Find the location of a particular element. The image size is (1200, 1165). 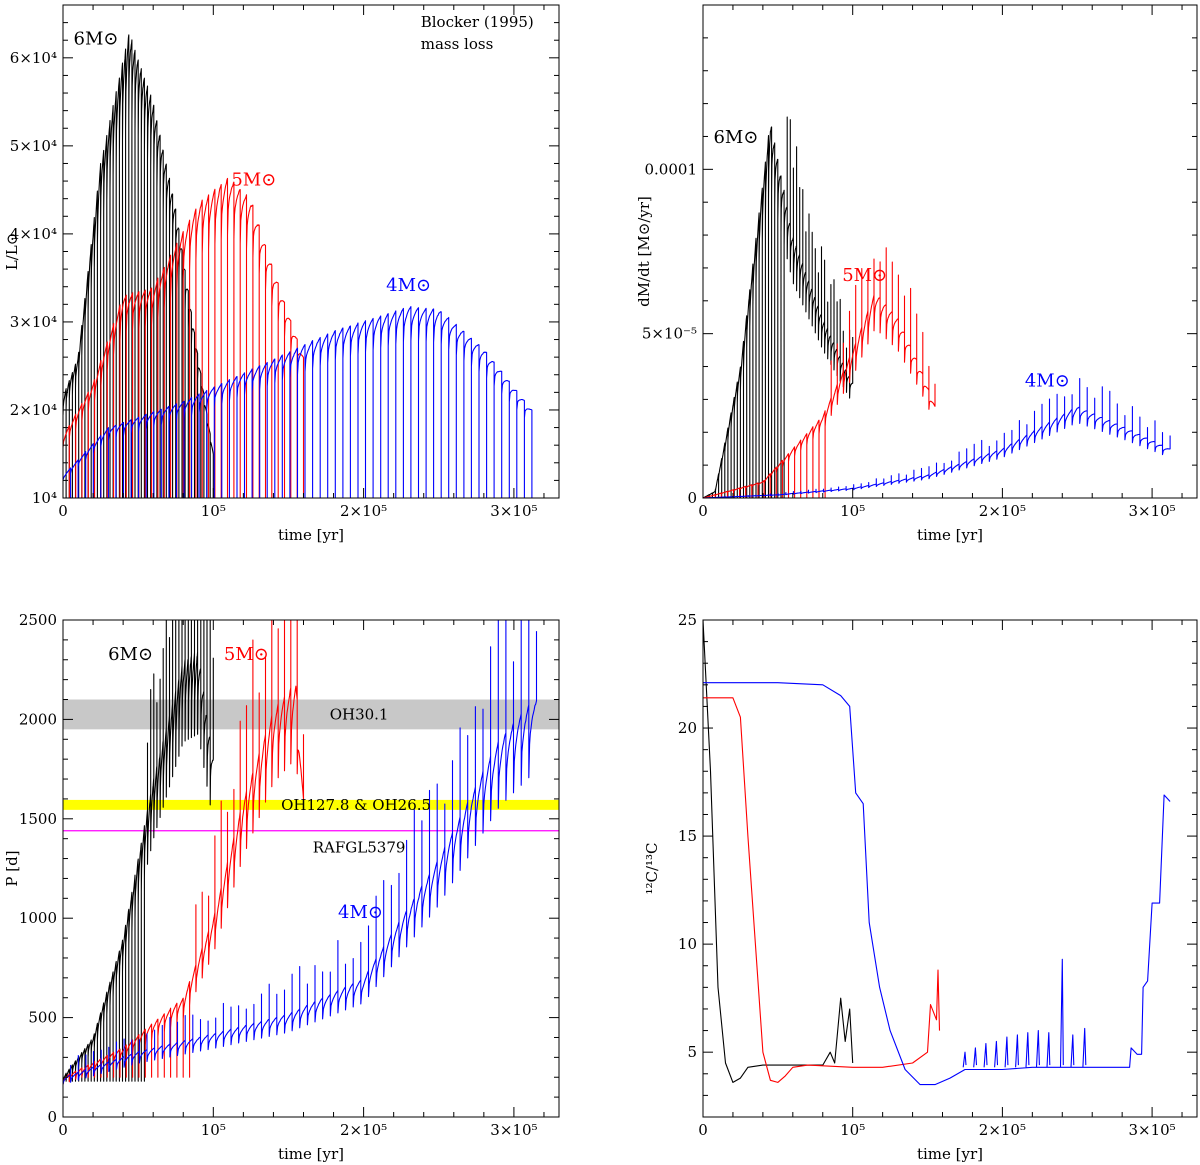

annotation: Blocker (1995) is located at coordinates (477, 22).